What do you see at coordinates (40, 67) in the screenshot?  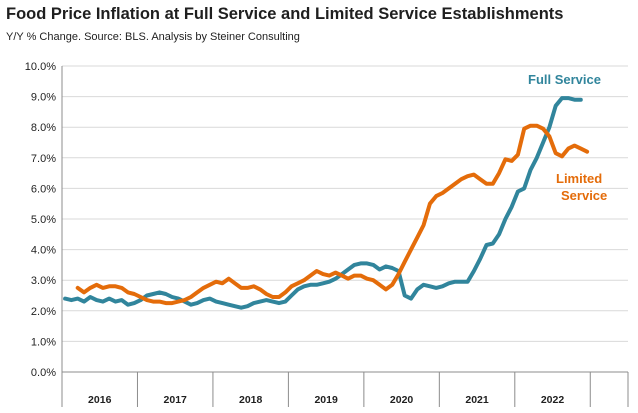 I see `y-tick-label: 10.0%` at bounding box center [40, 67].